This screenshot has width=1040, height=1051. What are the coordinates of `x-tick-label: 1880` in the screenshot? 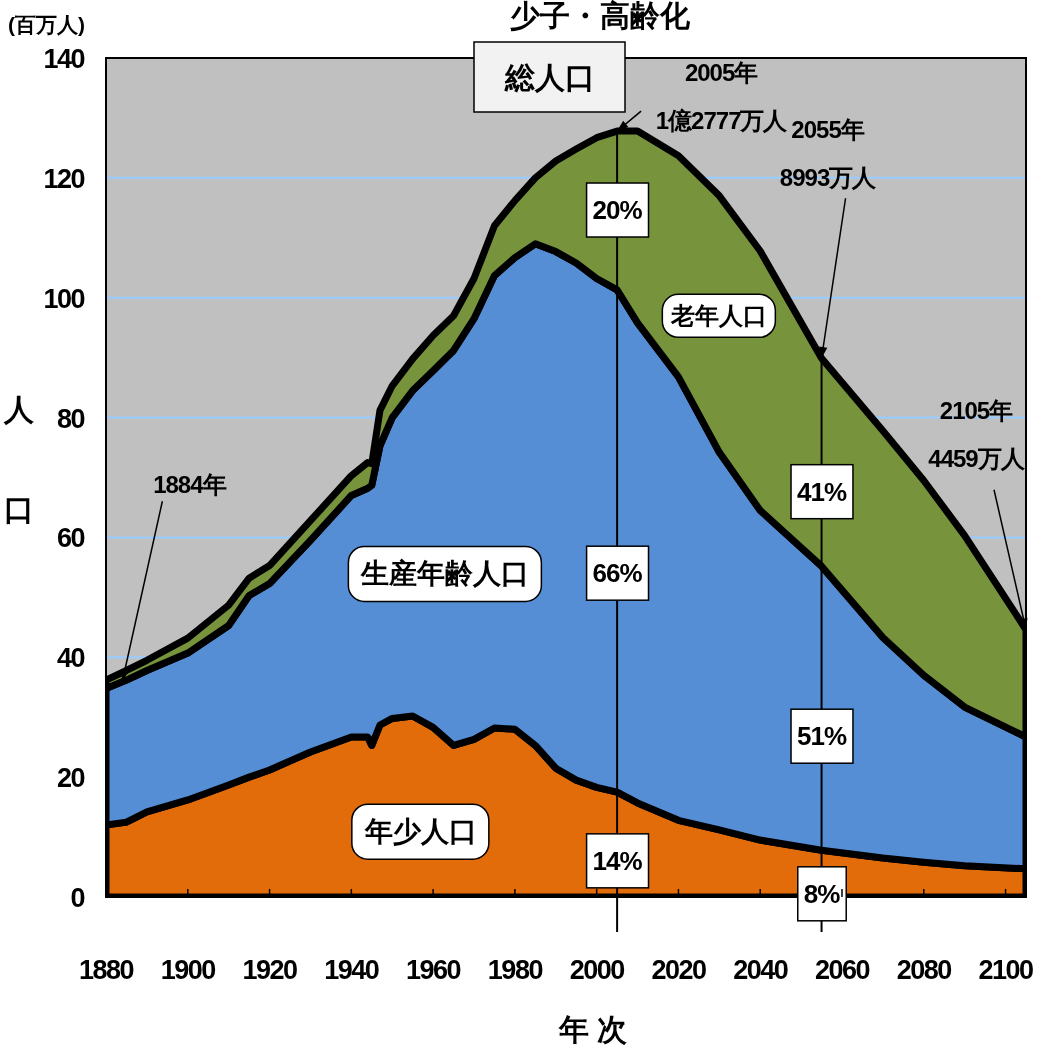 It's located at (106, 970).